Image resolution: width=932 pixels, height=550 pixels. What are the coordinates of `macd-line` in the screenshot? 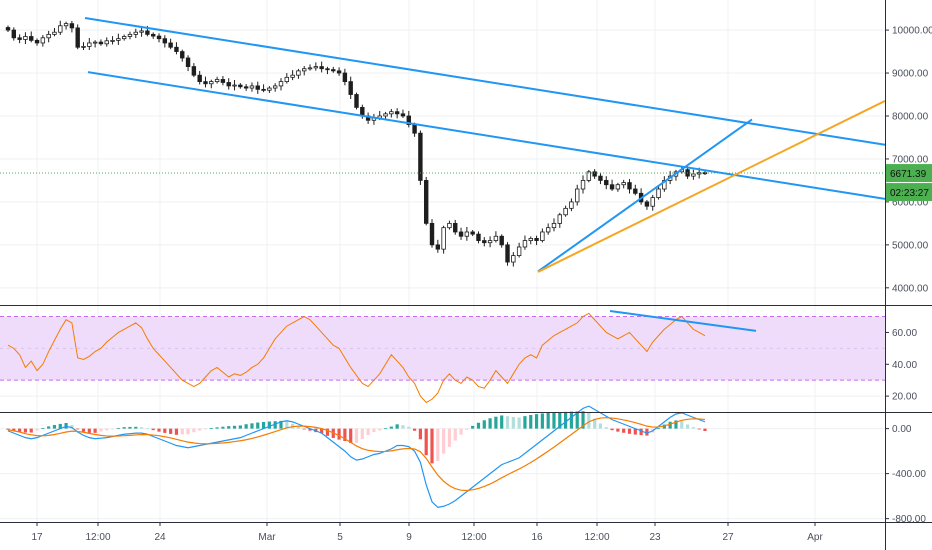 It's located at (356, 457).